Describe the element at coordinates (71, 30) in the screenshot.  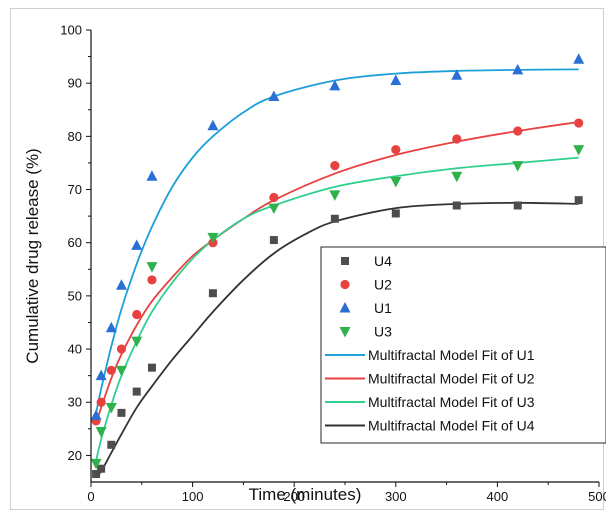
I see `y-tick-label: 100` at that location.